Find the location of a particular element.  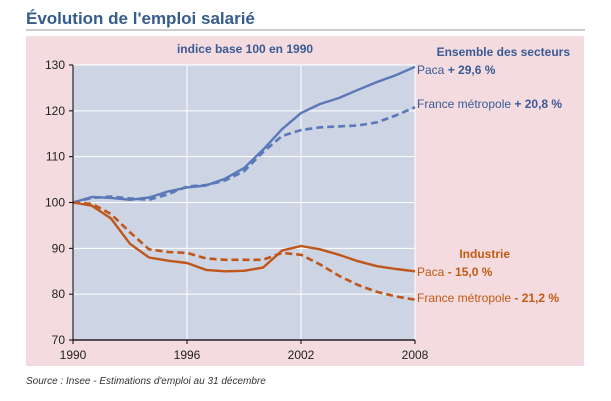

series-label: Paca - 15,0 % is located at coordinates (455, 272).